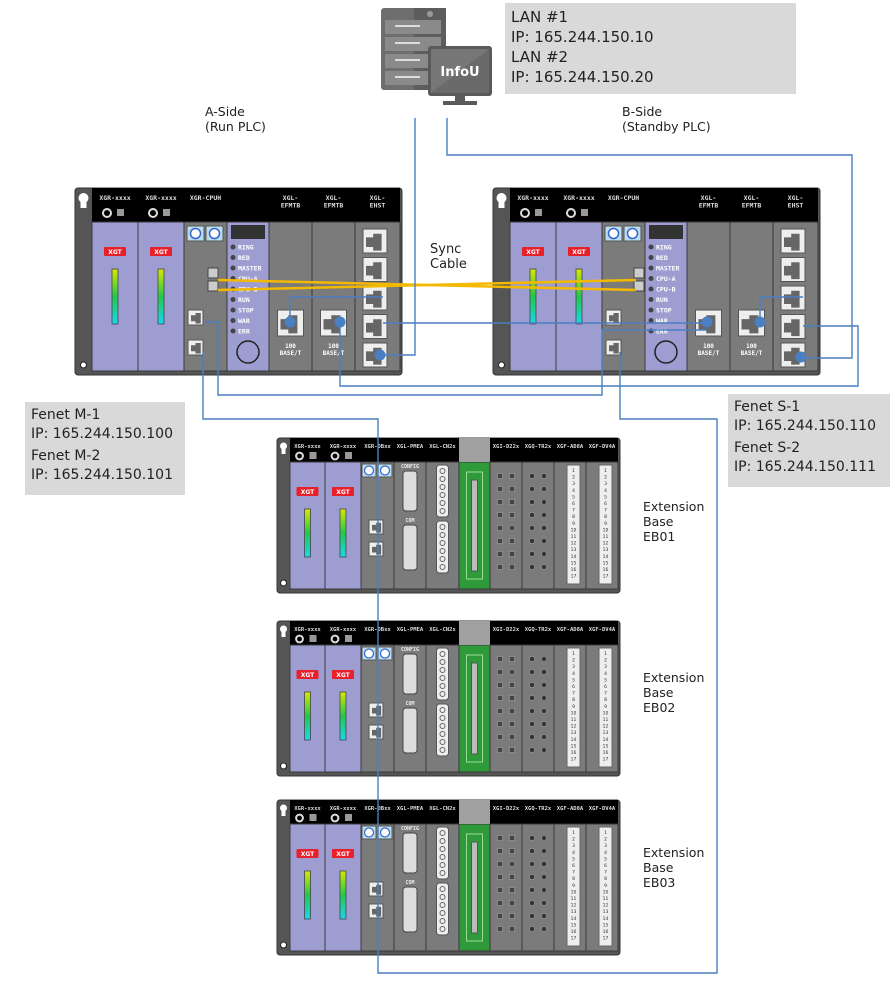  Describe the element at coordinates (570, 809) in the screenshot. I see `module-header-label: XGF-AD8A` at that location.